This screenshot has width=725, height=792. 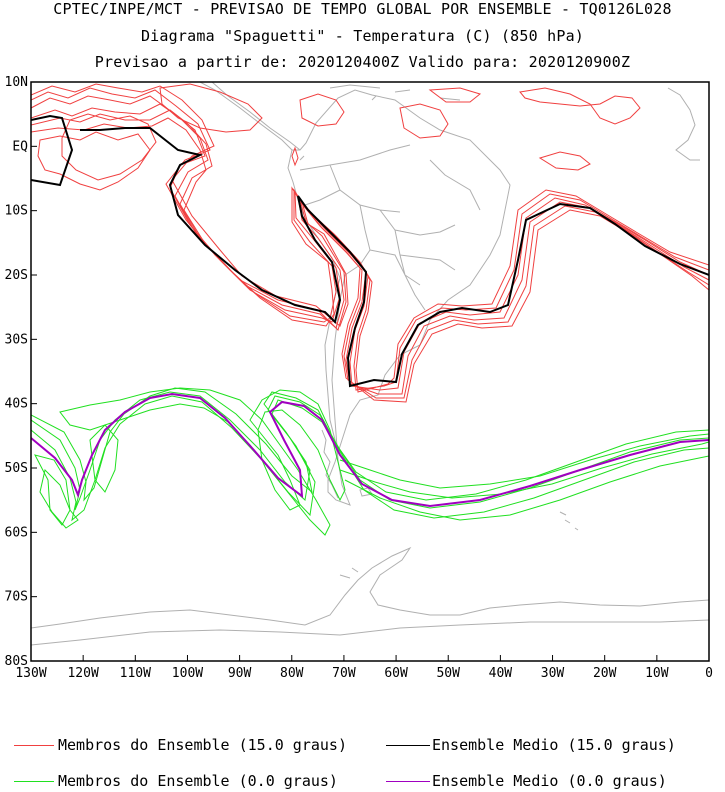 I want to click on lon-label: 10W, so click(x=657, y=673).